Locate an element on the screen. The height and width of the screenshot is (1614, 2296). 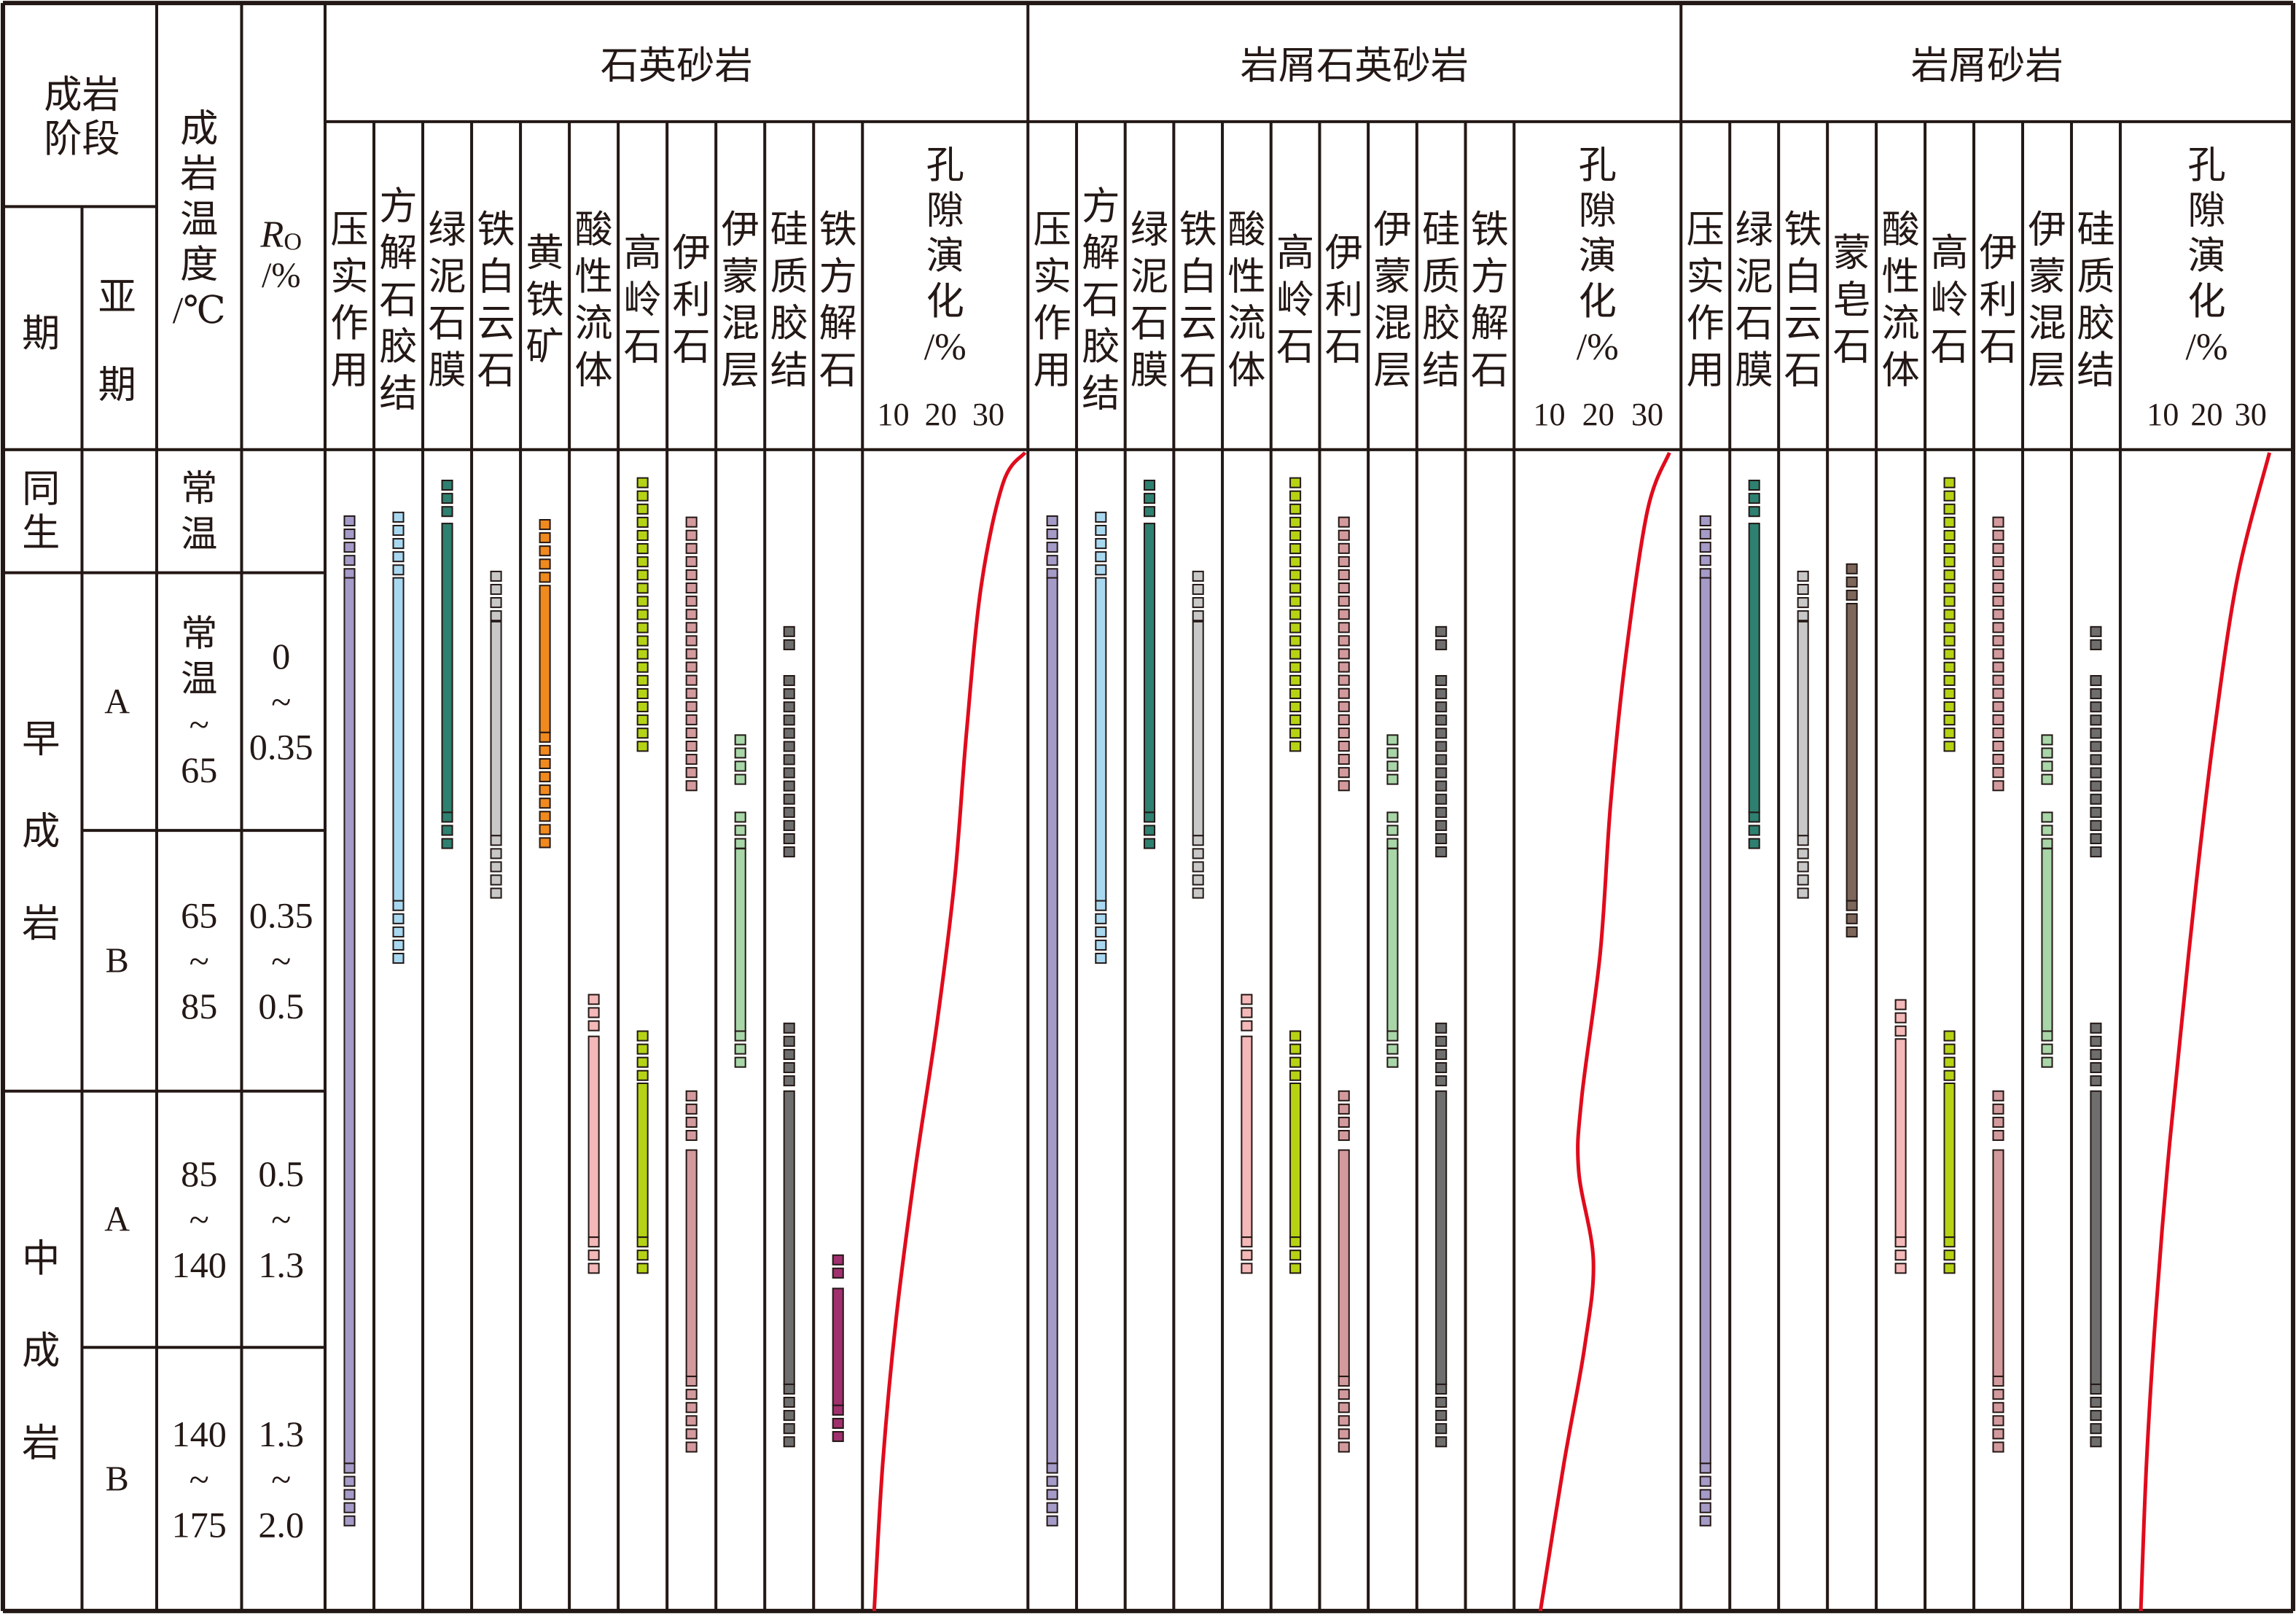
mineral-header-char: 铁 is located at coordinates (545, 300).